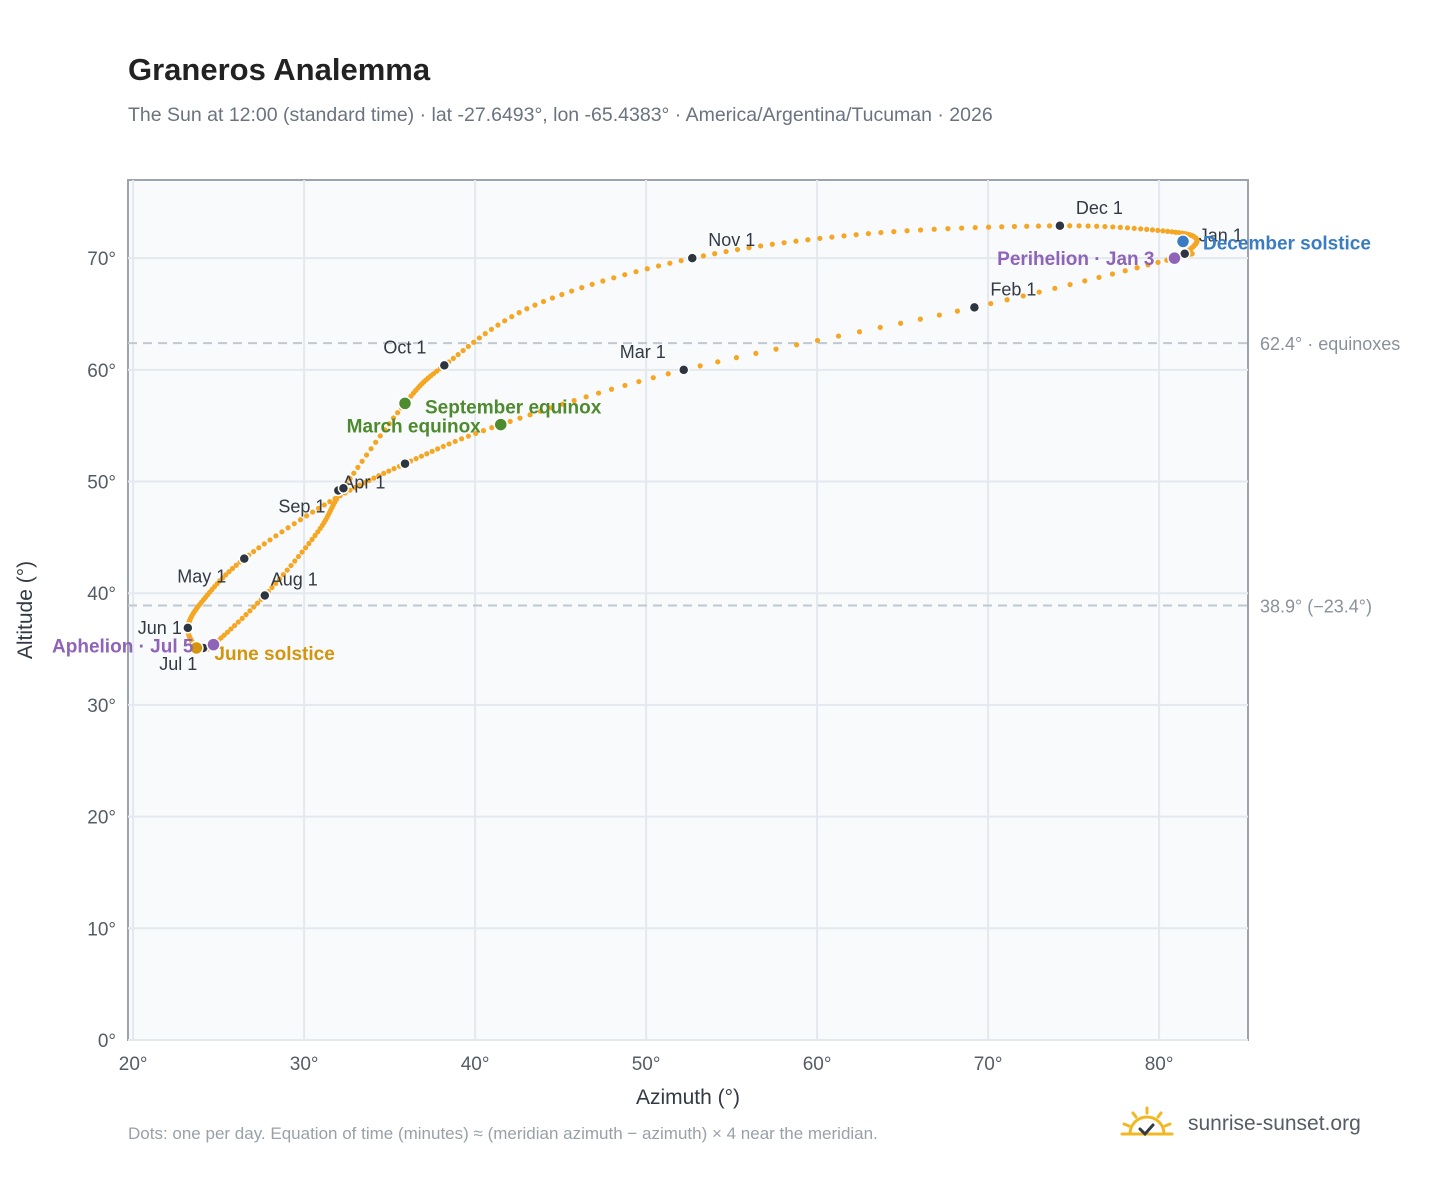 This screenshot has height=1188, width=1448. What do you see at coordinates (1147, 1121) in the screenshot?
I see `sun-icon` at bounding box center [1147, 1121].